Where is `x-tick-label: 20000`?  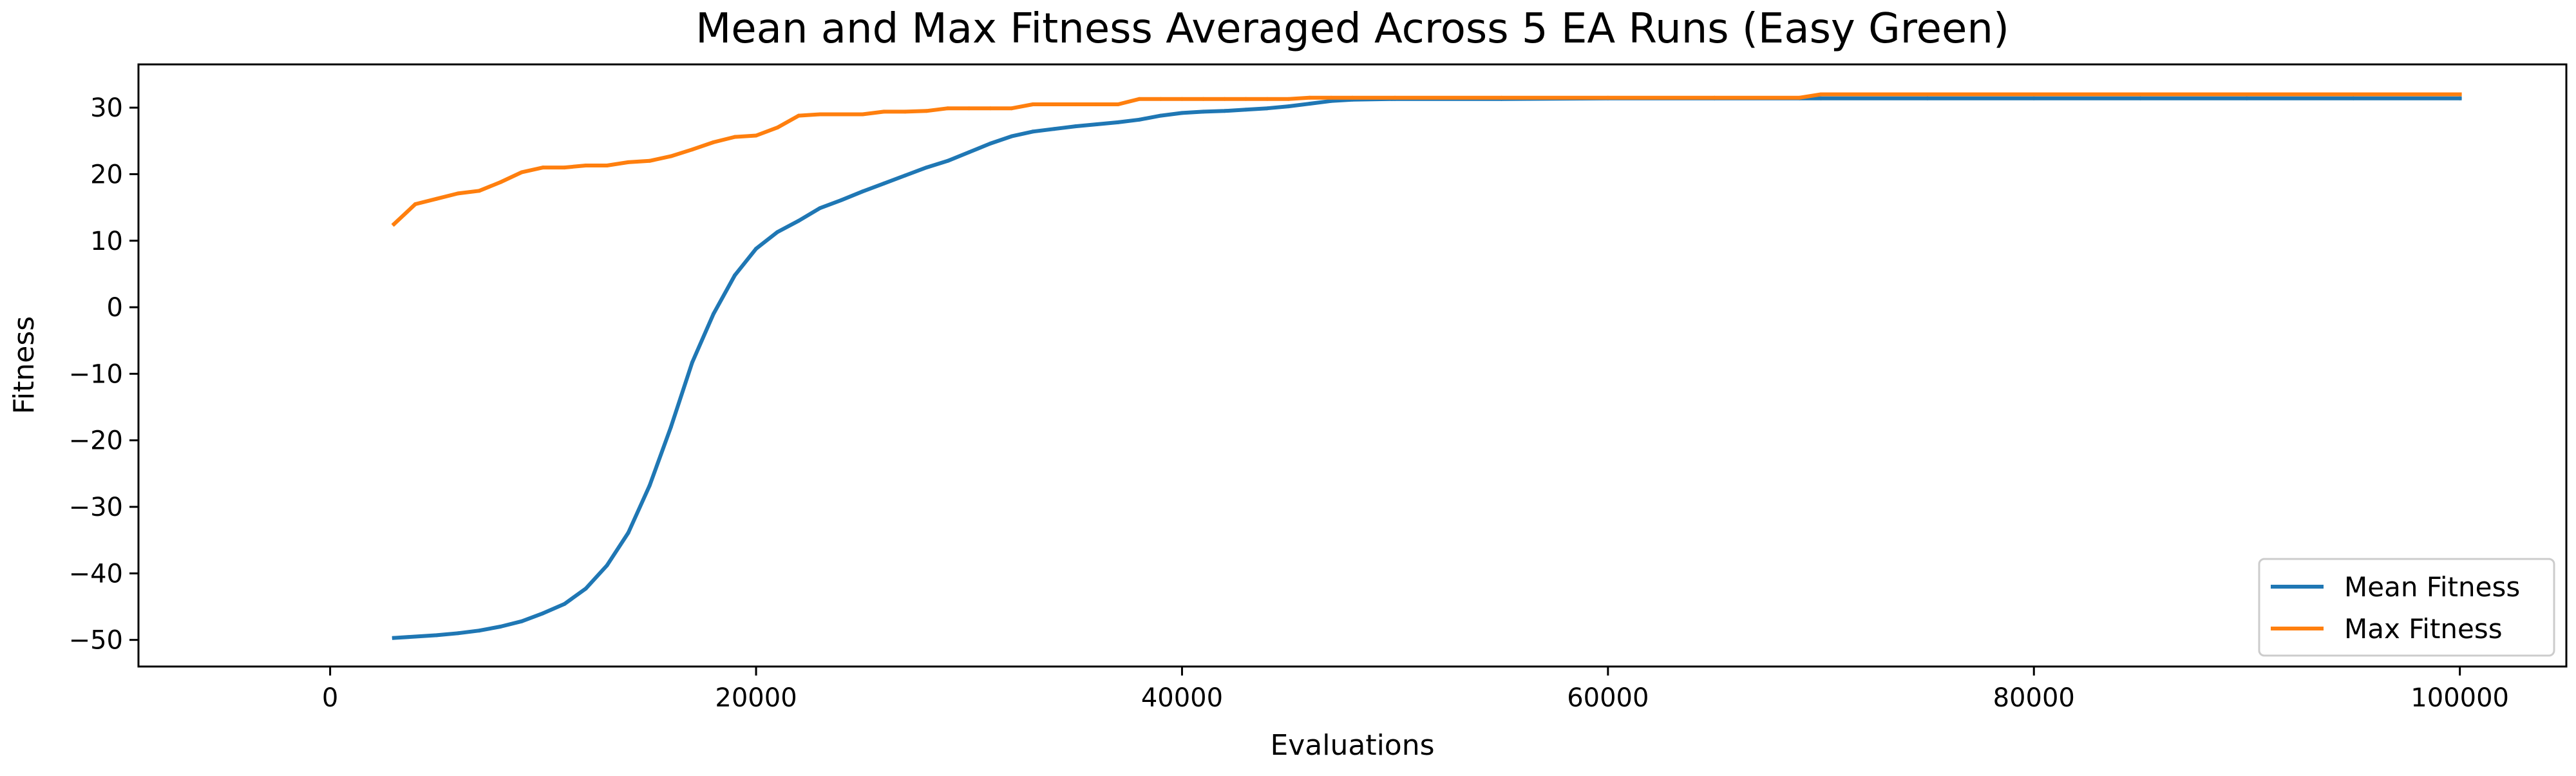
x-tick-label: 20000 is located at coordinates (756, 698).